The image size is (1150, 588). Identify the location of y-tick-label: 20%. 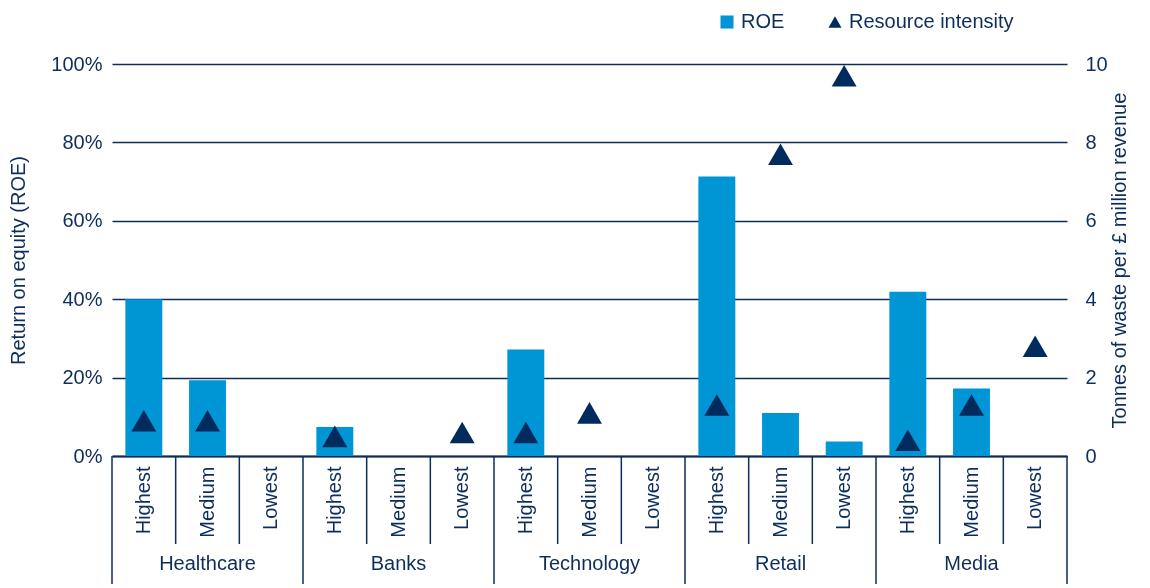
(82, 377).